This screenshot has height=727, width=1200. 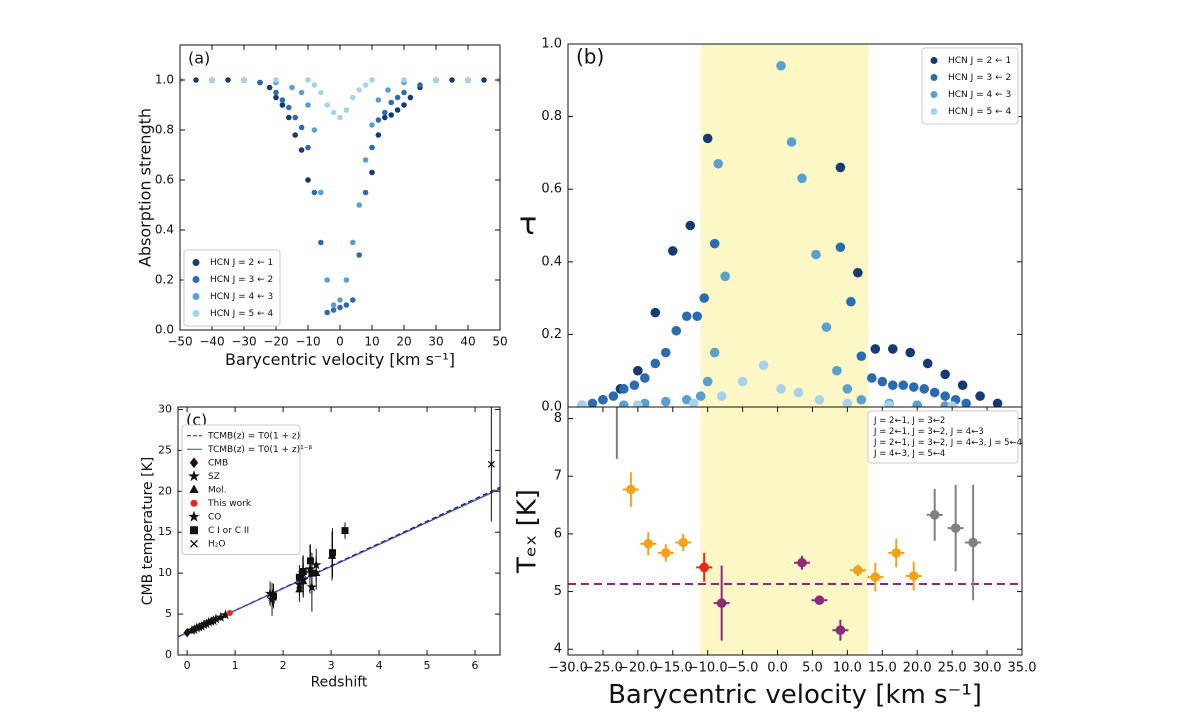 What do you see at coordinates (777, 668) in the screenshot?
I see `x-tick-label: 0.0` at bounding box center [777, 668].